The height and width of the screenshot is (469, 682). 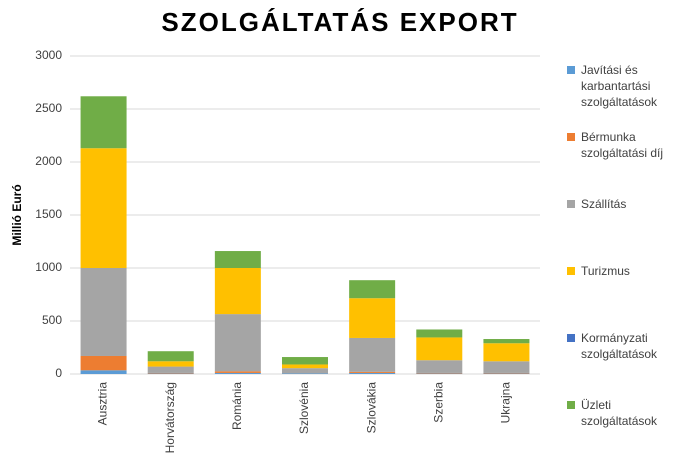 What do you see at coordinates (438, 402) in the screenshot?
I see `x-tick-label: Szerbia` at bounding box center [438, 402].